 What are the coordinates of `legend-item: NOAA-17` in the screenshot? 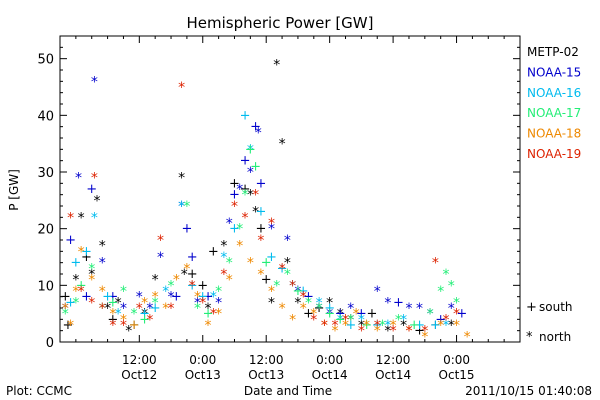 It's located at (554, 113).